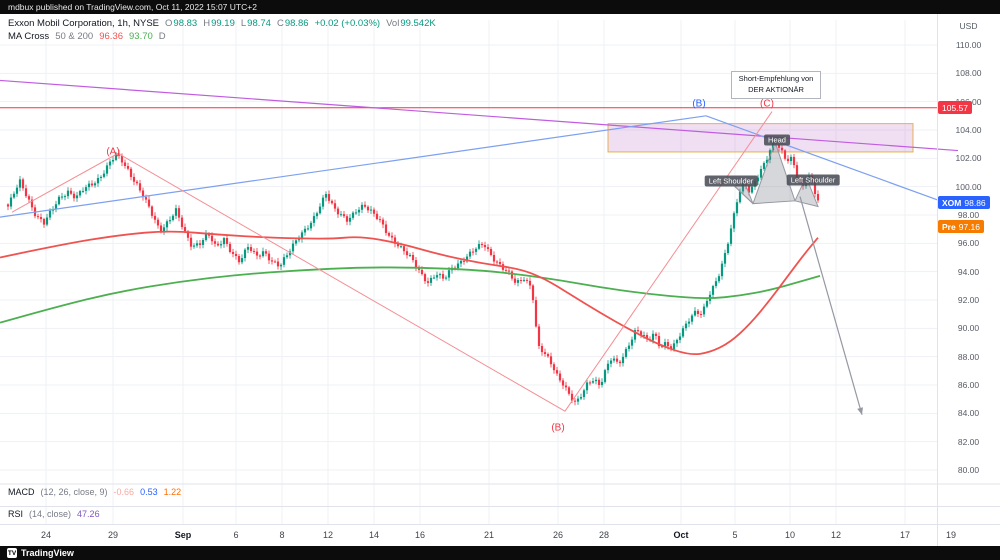 This screenshot has width=1000, height=560. Describe the element at coordinates (255, 23) in the screenshot. I see `ohlc-low: L 98.74` at that location.